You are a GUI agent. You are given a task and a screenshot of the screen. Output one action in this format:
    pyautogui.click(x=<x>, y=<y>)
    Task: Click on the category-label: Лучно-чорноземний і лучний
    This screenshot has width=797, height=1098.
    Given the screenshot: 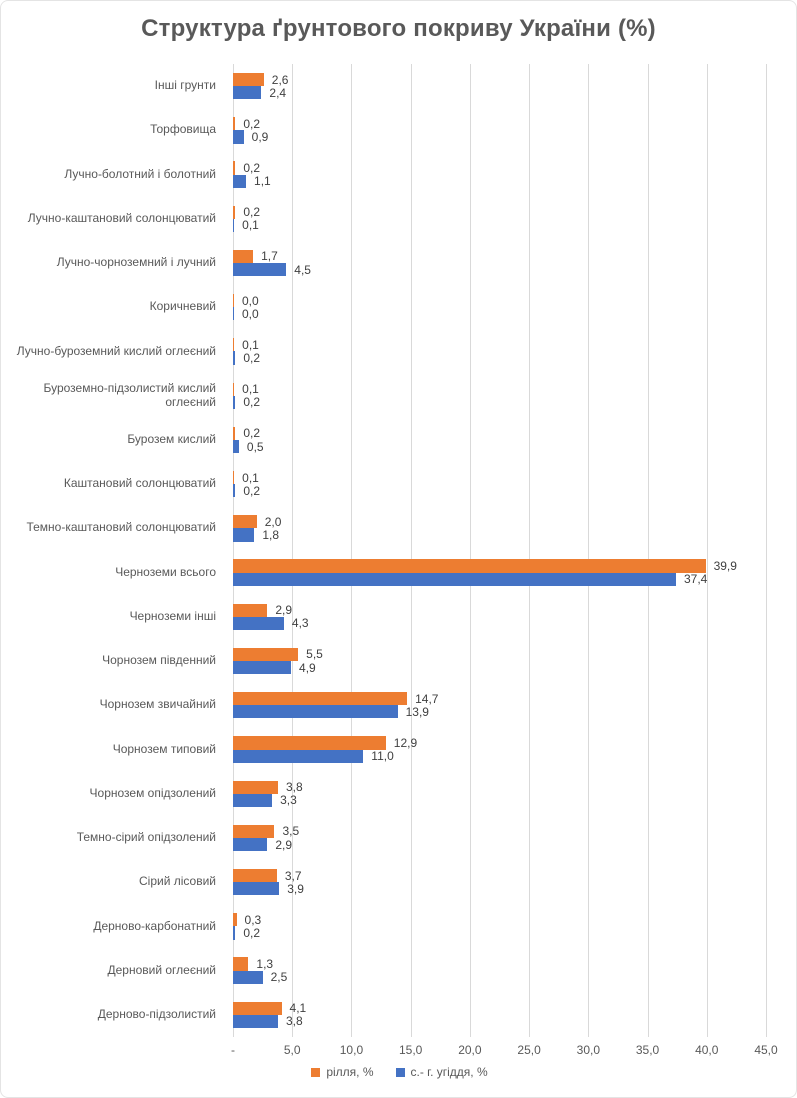 What is the action you would take?
    pyautogui.click(x=136, y=262)
    